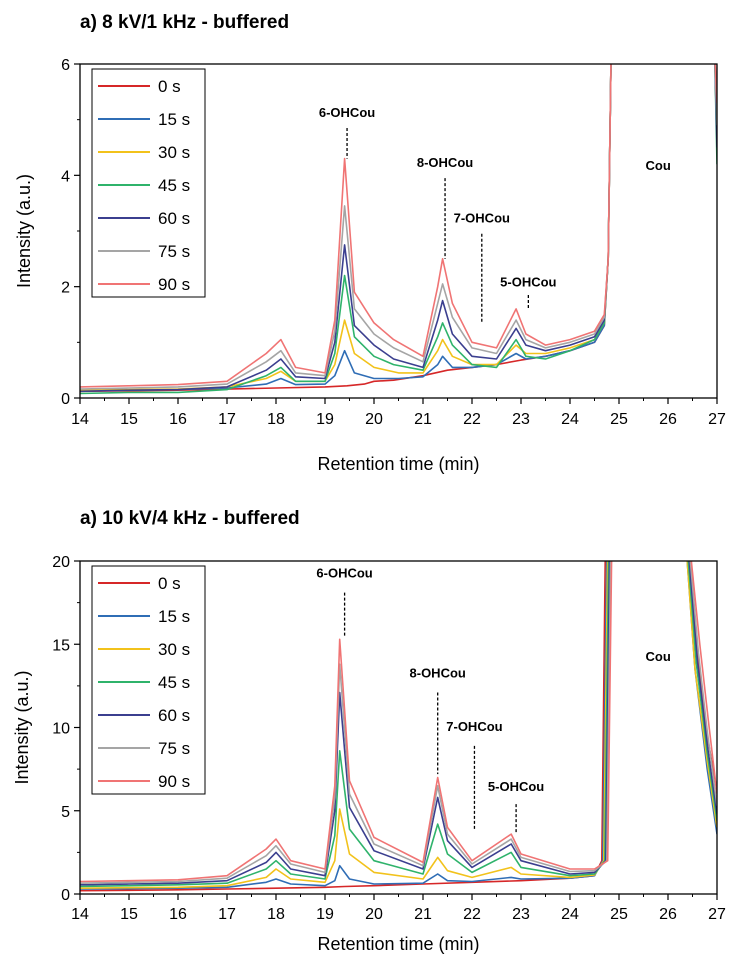 The height and width of the screenshot is (960, 737). Describe the element at coordinates (174, 185) in the screenshot. I see `chart0-legend-label: 45 s` at that location.